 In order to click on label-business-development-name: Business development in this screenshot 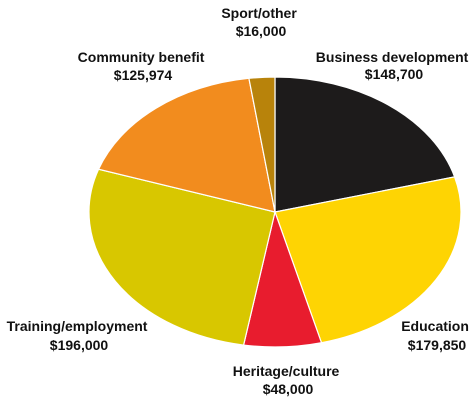, I will do `click(392, 57)`.